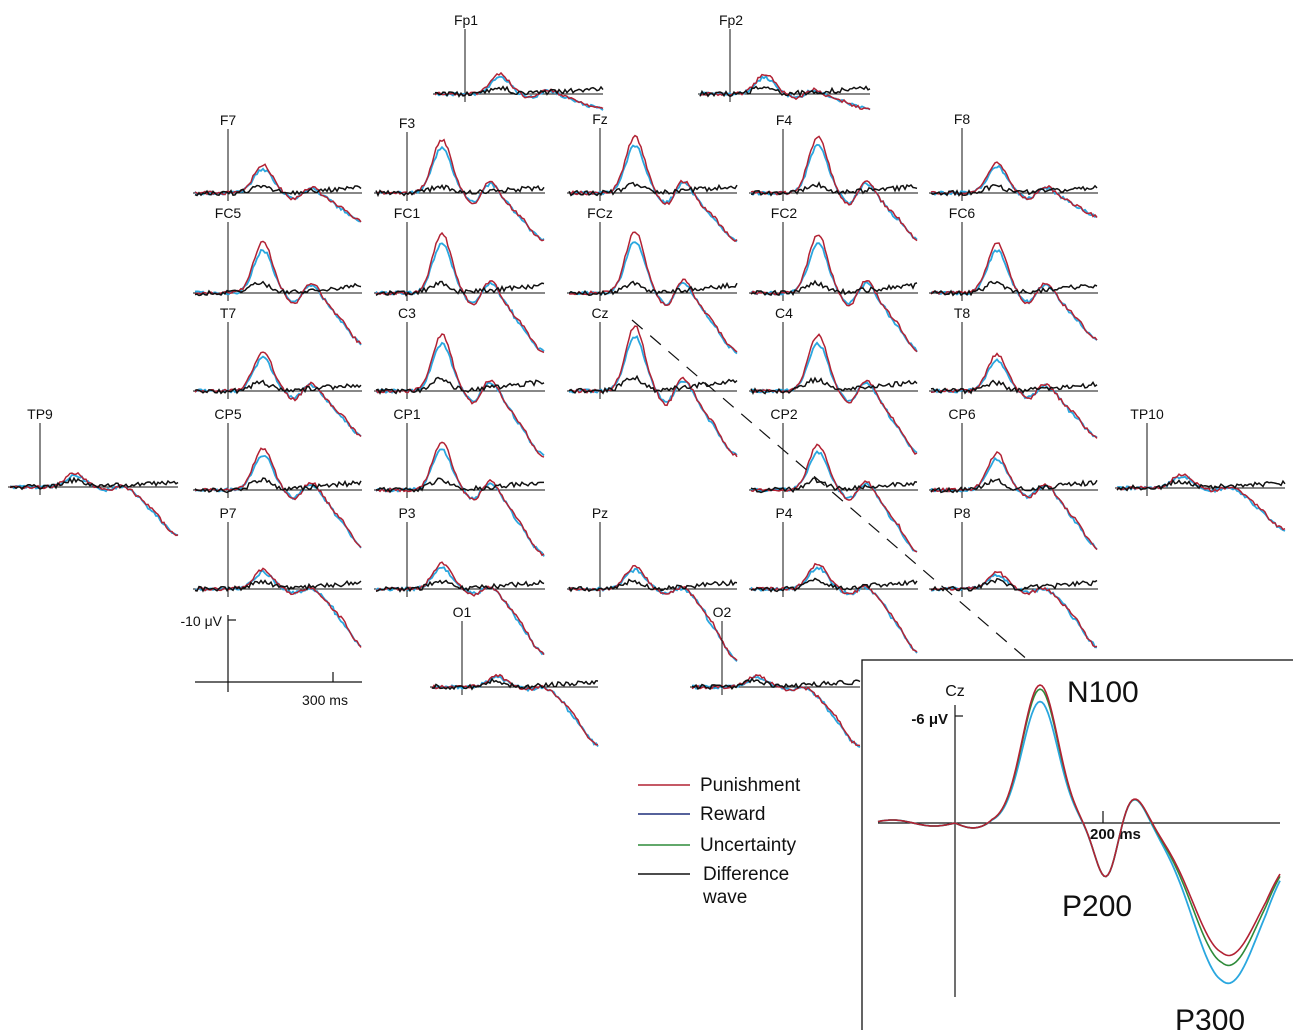  I want to click on electrode-fc2: FC2, so click(833, 279).